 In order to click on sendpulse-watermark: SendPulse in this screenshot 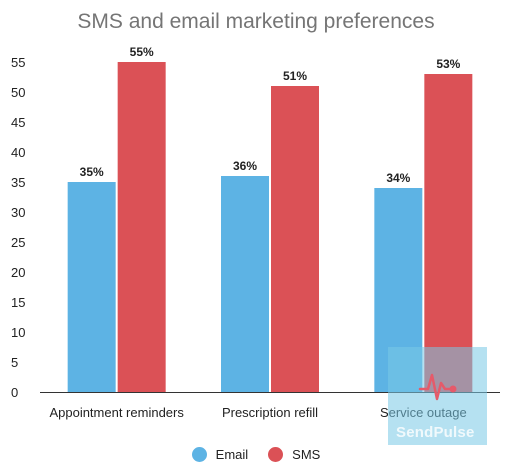, I will do `click(437, 396)`.